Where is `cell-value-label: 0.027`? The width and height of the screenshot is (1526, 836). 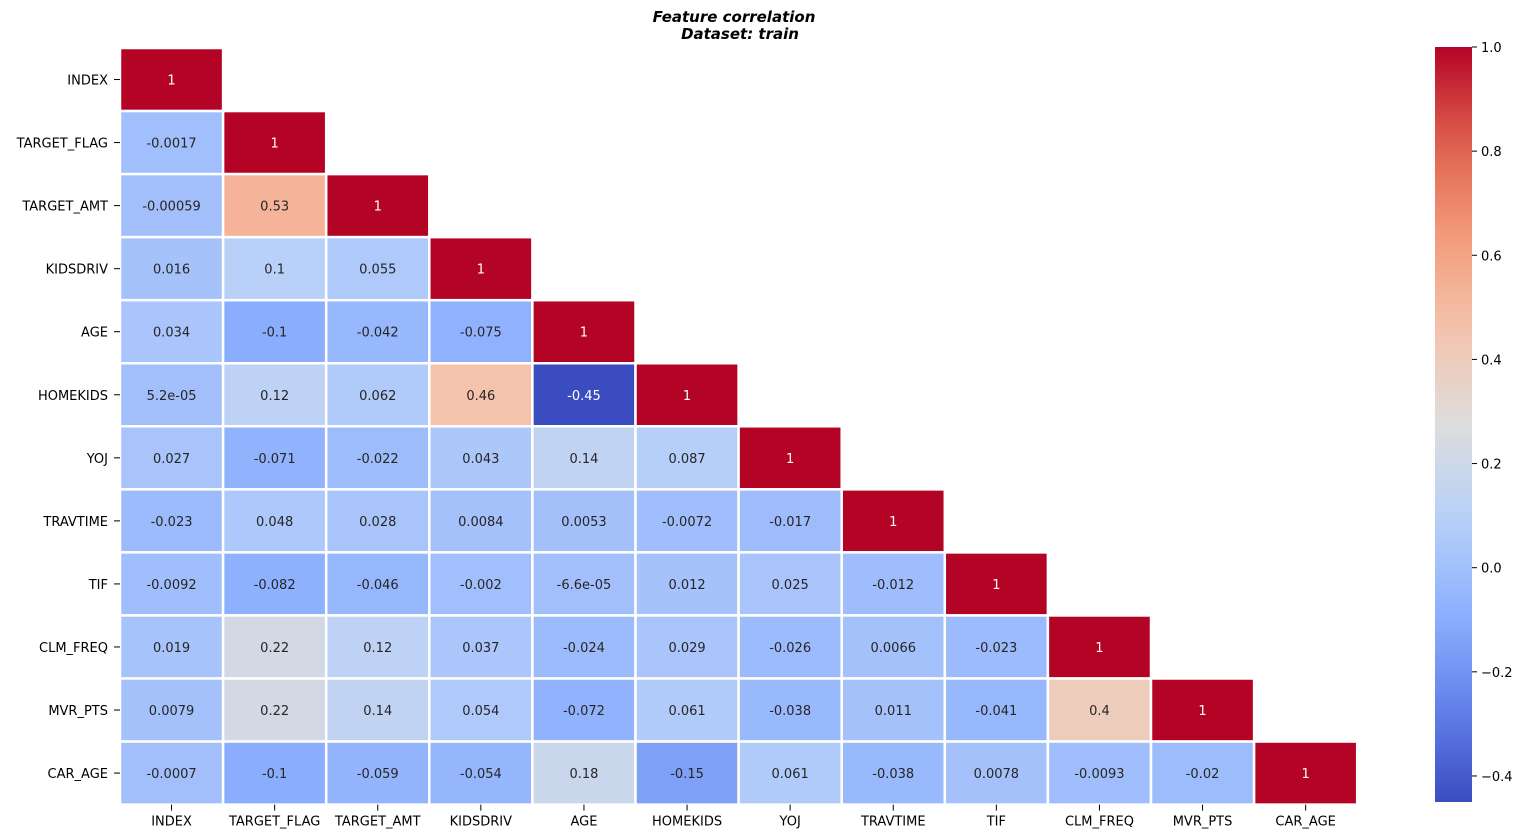
cell-value-label: 0.027 is located at coordinates (171, 459).